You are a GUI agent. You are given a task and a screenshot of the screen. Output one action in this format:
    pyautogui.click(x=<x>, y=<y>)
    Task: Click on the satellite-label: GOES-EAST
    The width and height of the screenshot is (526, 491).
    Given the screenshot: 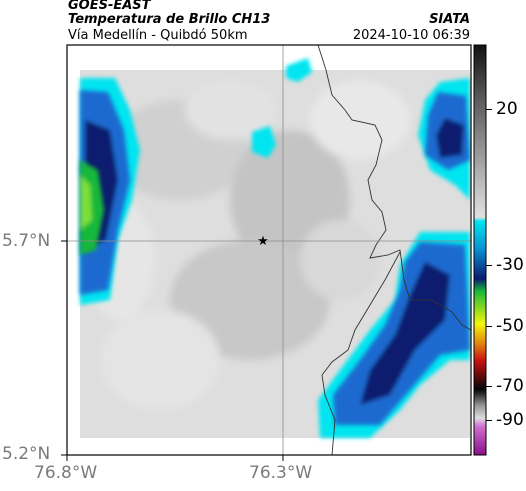 What is the action you would take?
    pyautogui.click(x=109, y=6)
    